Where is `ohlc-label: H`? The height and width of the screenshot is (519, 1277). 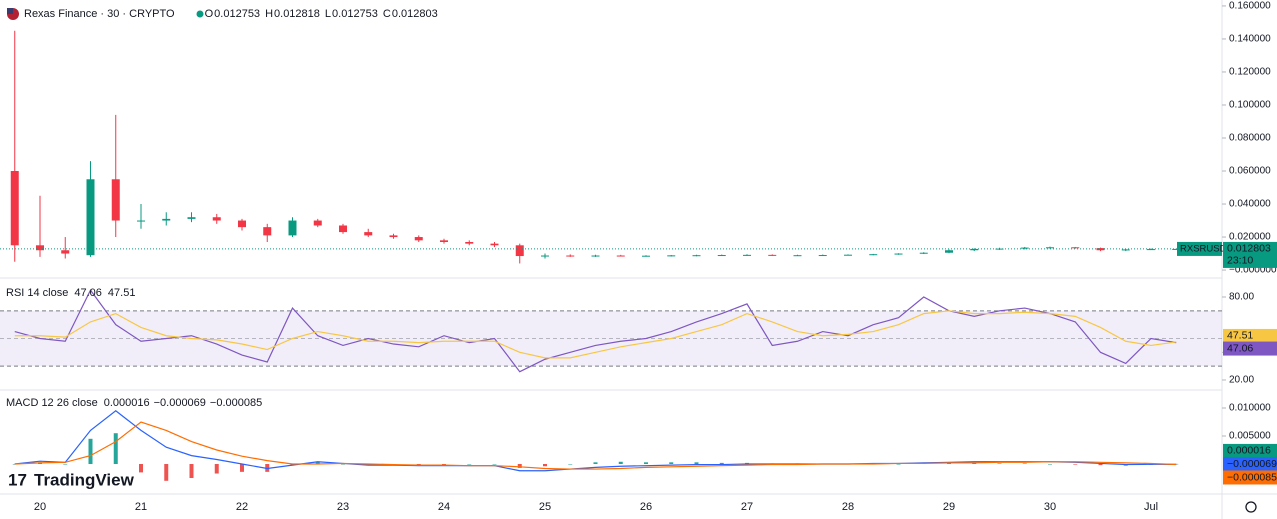
ohlc-label: H is located at coordinates (269, 14).